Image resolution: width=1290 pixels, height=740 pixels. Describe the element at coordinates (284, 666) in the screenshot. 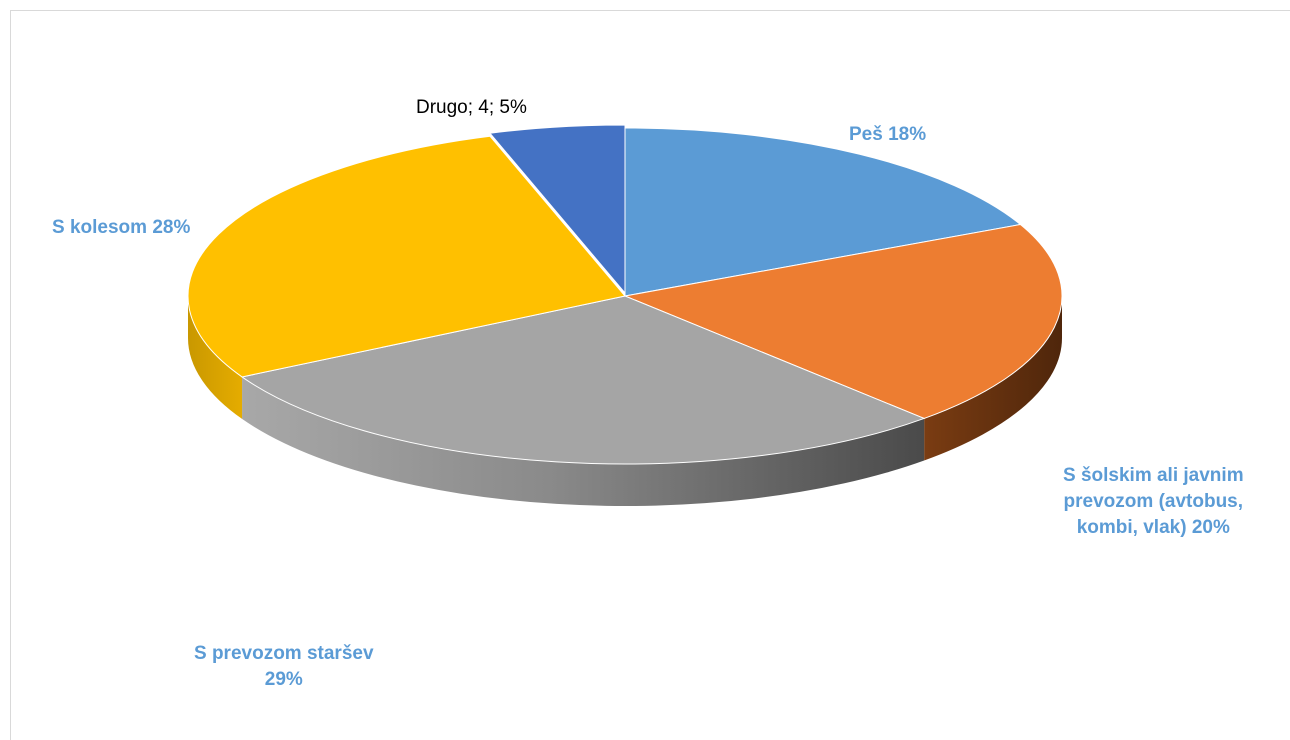

I see `label-prevoz-starsev: S prevozom staršev 29%` at that location.